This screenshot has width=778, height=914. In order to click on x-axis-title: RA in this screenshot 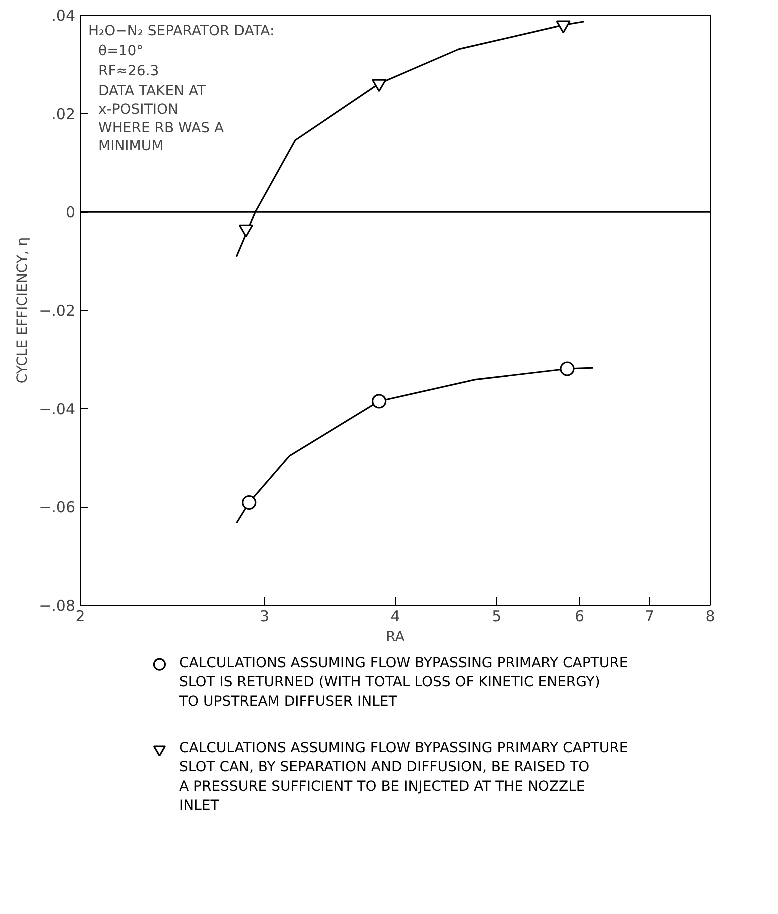, I will do `click(396, 638)`.